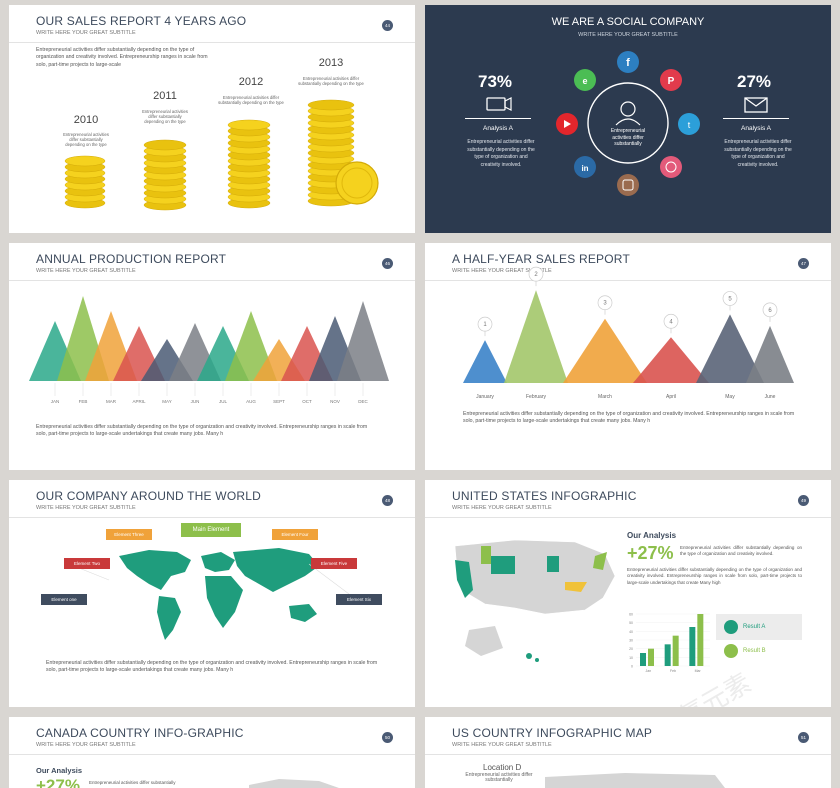 This screenshot has height=788, width=840. Describe the element at coordinates (632, 667) in the screenshot. I see `y-tick-label: 0` at that location.